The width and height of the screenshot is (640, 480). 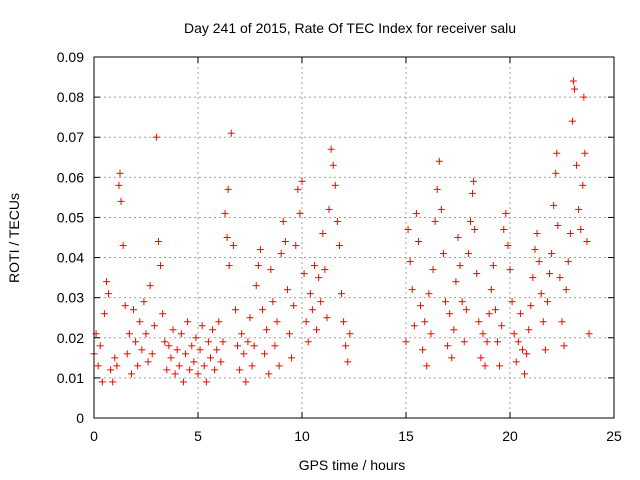 What do you see at coordinates (406, 436) in the screenshot?
I see `x-tick-label: 15` at bounding box center [406, 436].